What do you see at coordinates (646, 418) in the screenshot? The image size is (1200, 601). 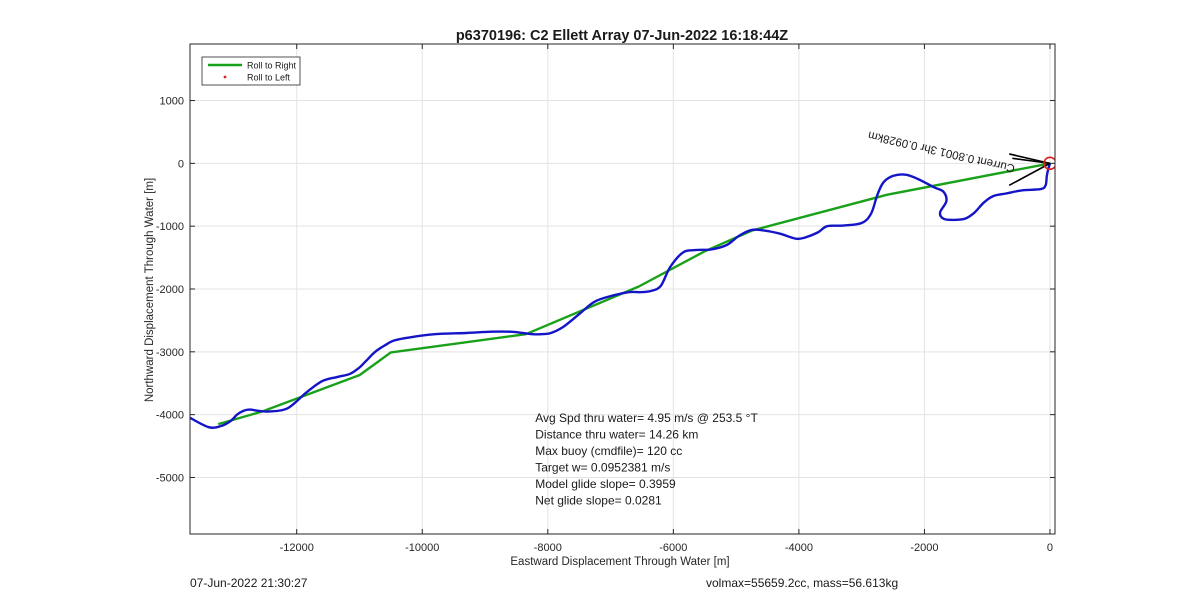 I see `stats-line: Avg Spd thru water= 4.95 m/s @ 253.5 °T` at bounding box center [646, 418].